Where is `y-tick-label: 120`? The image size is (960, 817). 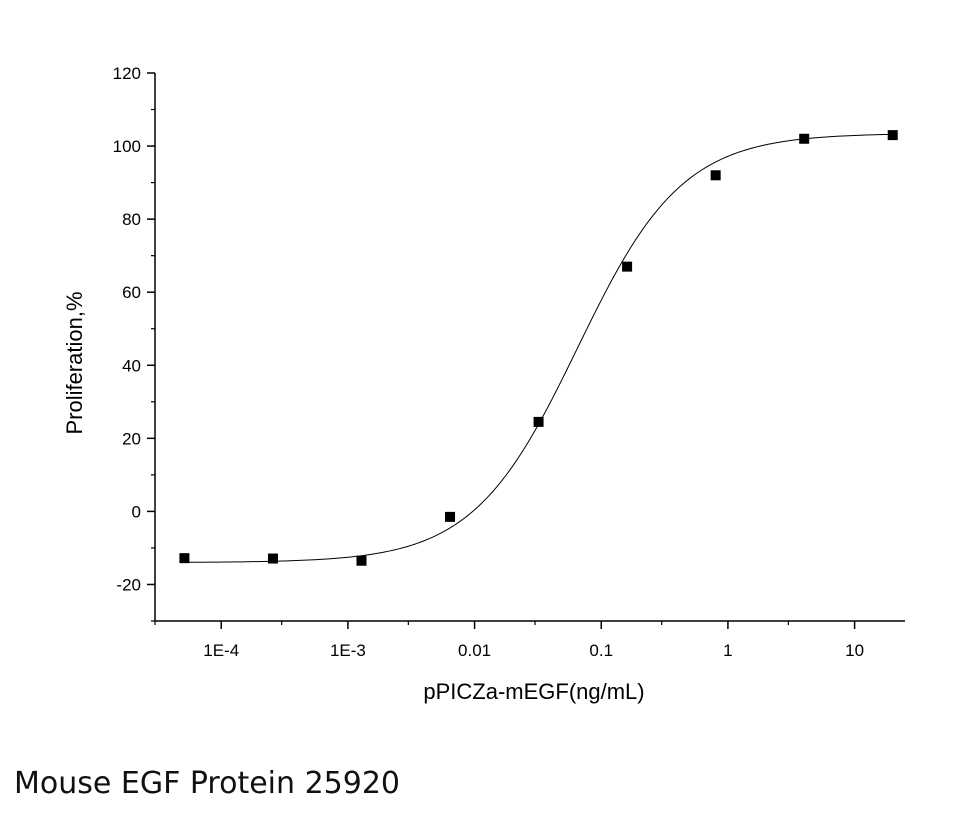 y-tick-label: 120 is located at coordinates (127, 73).